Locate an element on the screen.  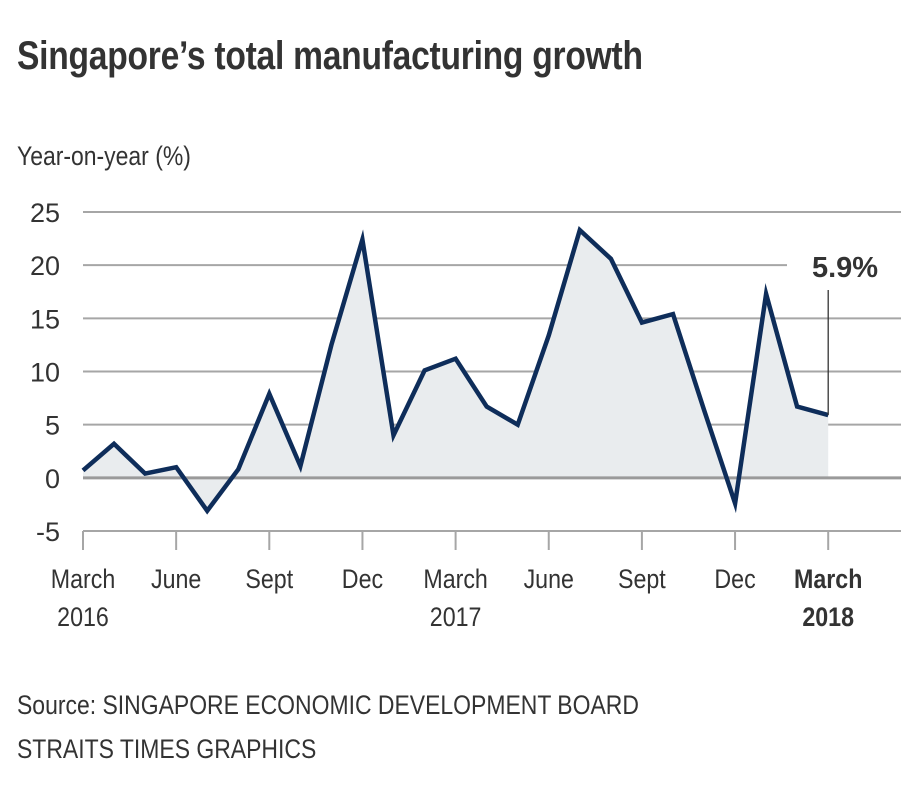
y-tick-label: -5 is located at coordinates (48, 532).